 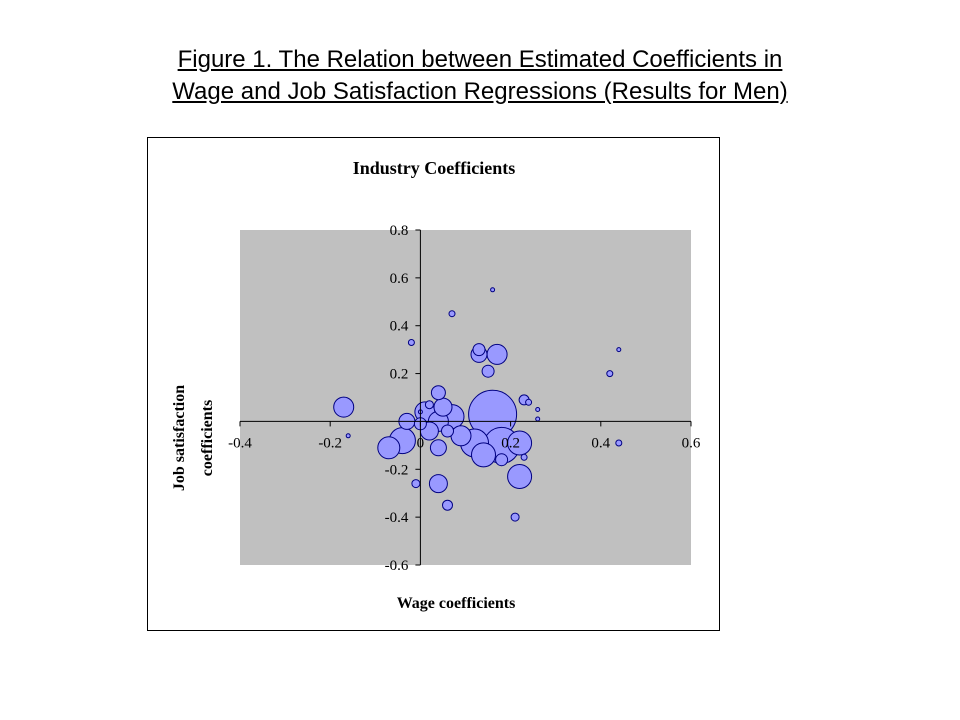 What do you see at coordinates (421, 443) in the screenshot?
I see `x-tick-label: 0` at bounding box center [421, 443].